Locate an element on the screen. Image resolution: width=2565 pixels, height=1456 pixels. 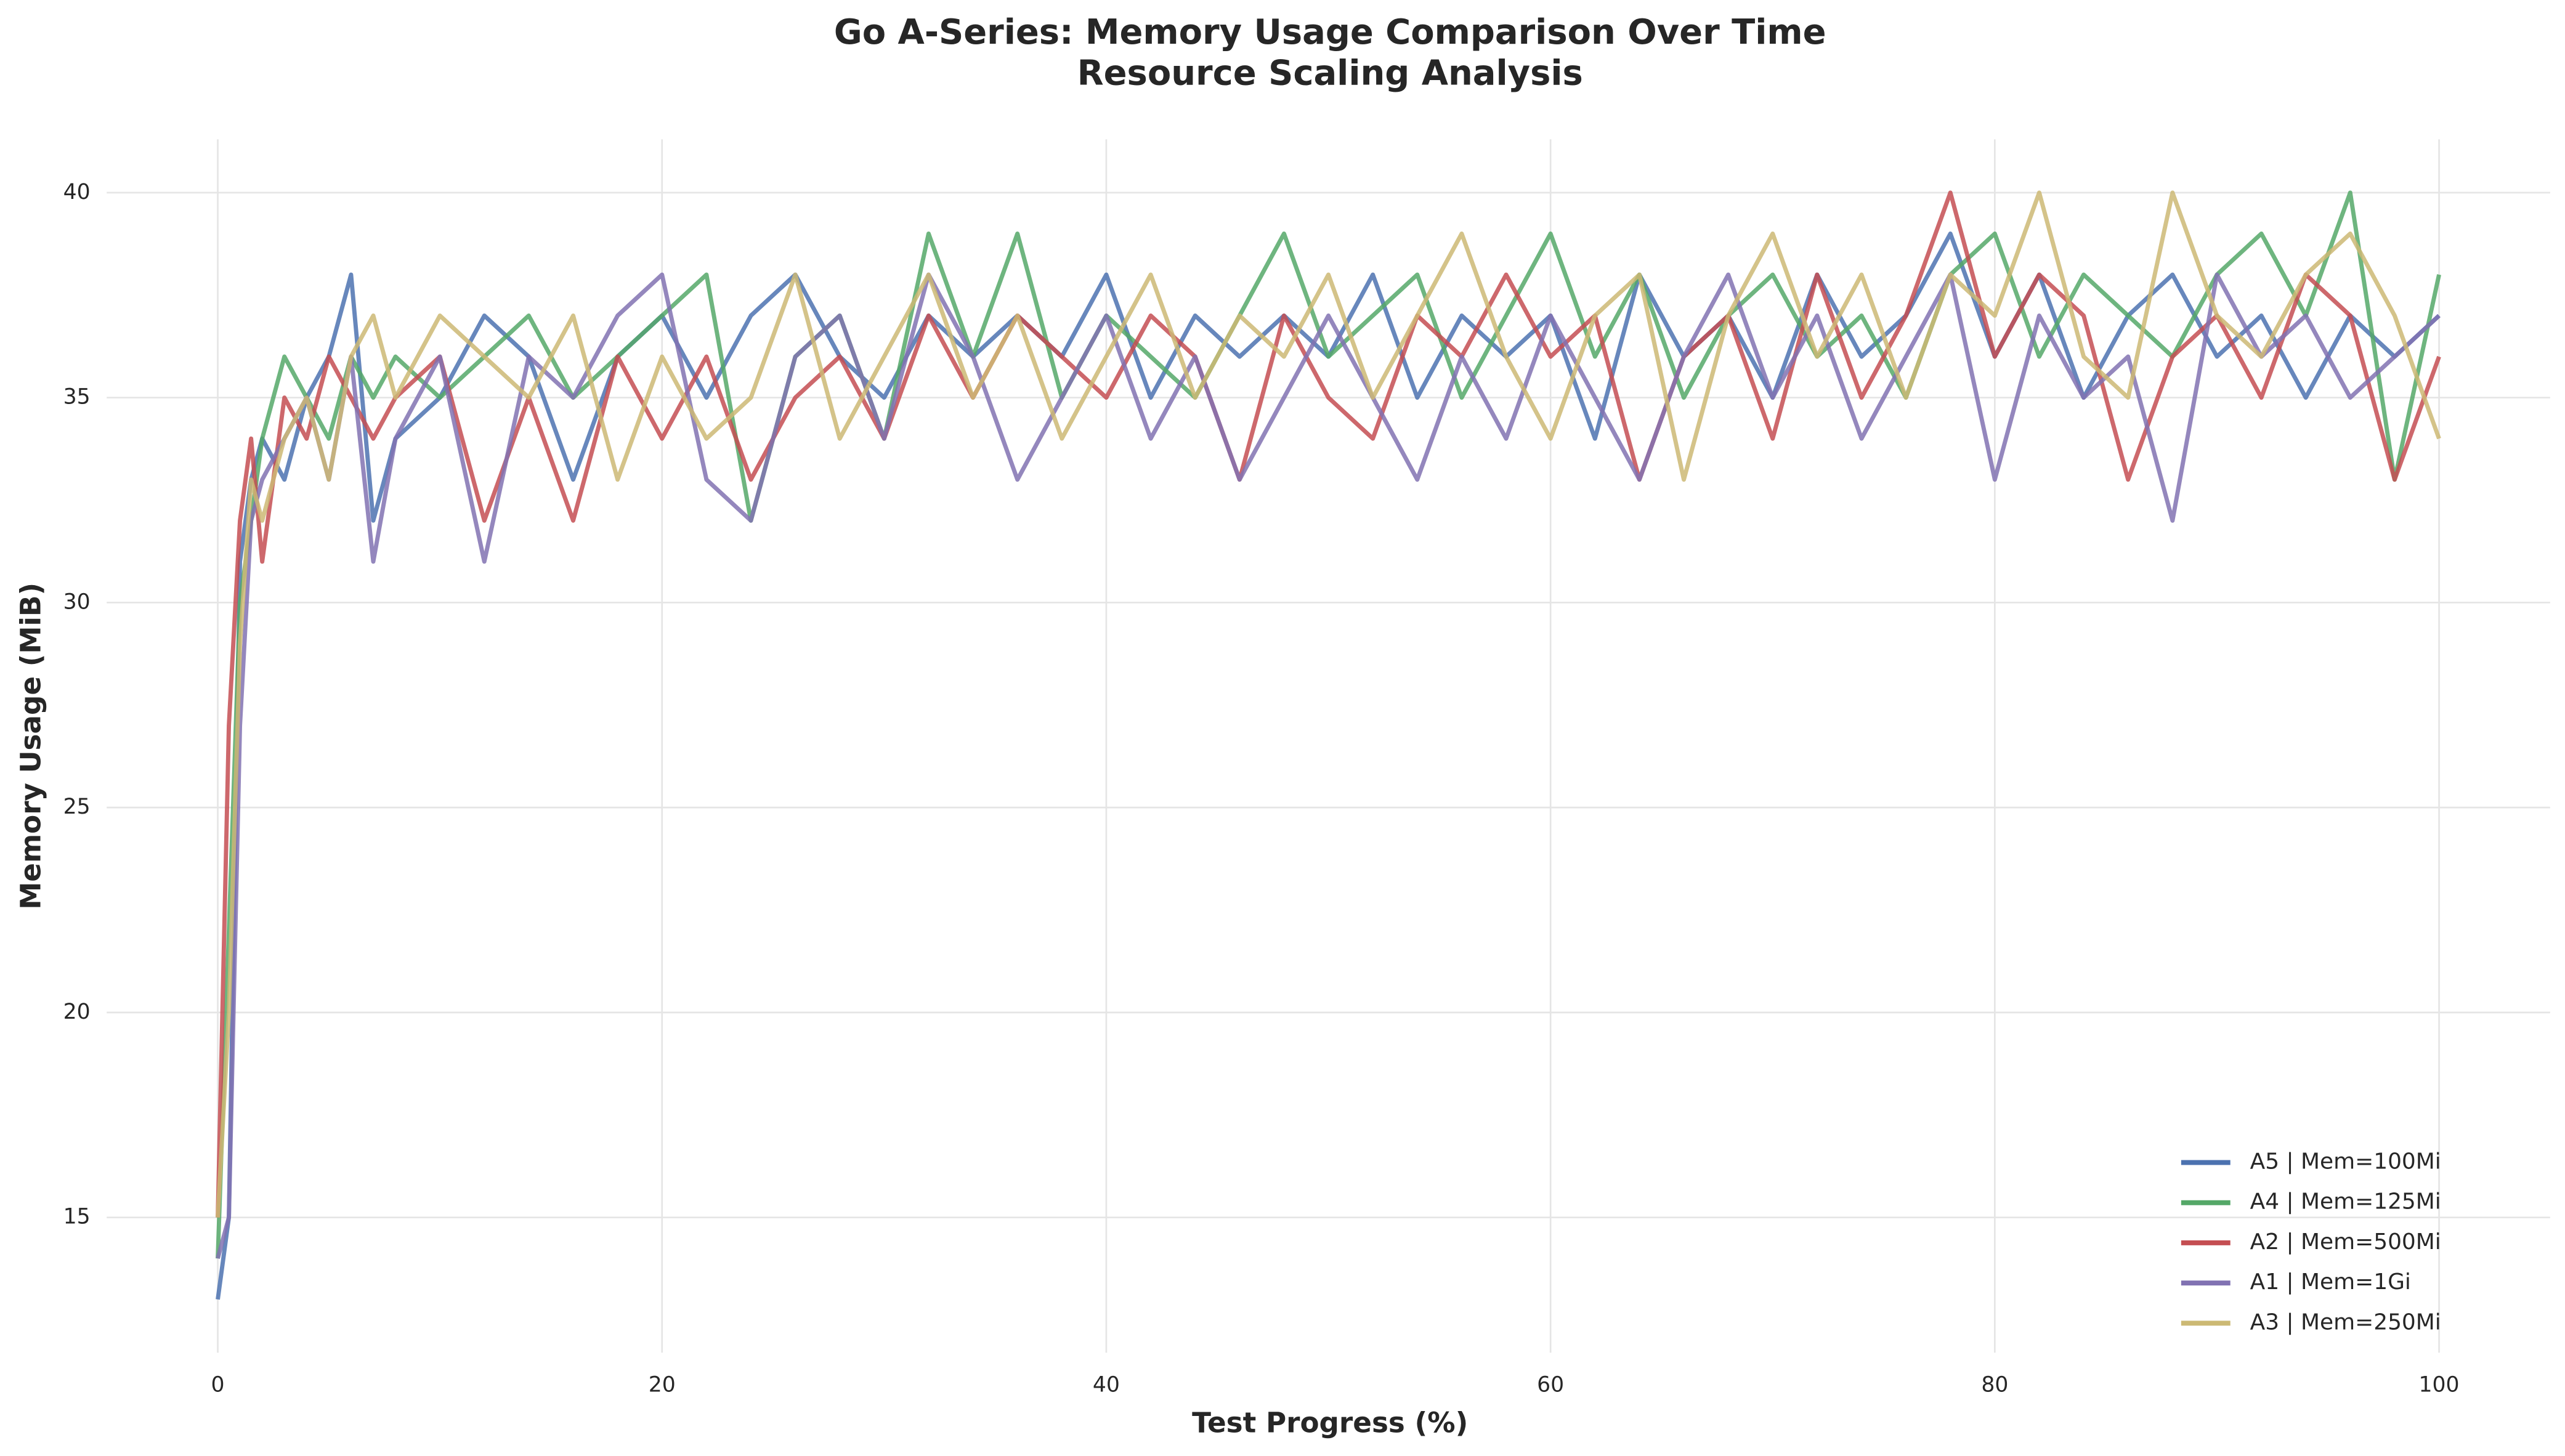
x-tick-label: 20 is located at coordinates (662, 1385).